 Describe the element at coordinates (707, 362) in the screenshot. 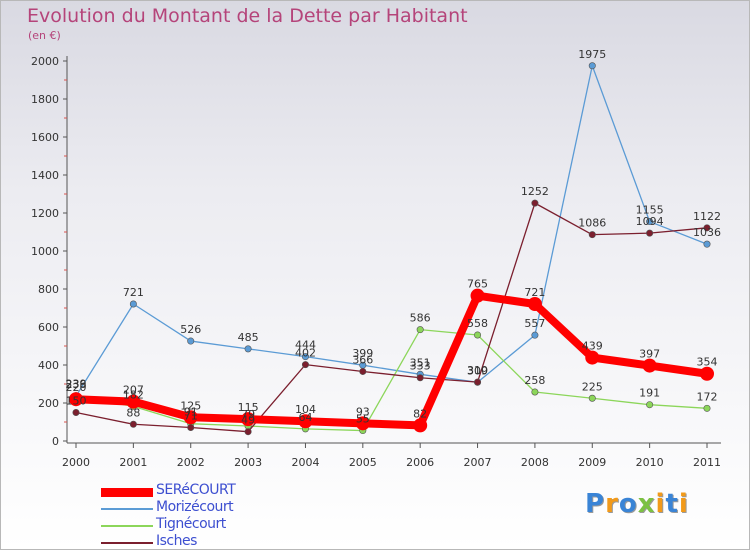

I see `data-label: 354` at that location.